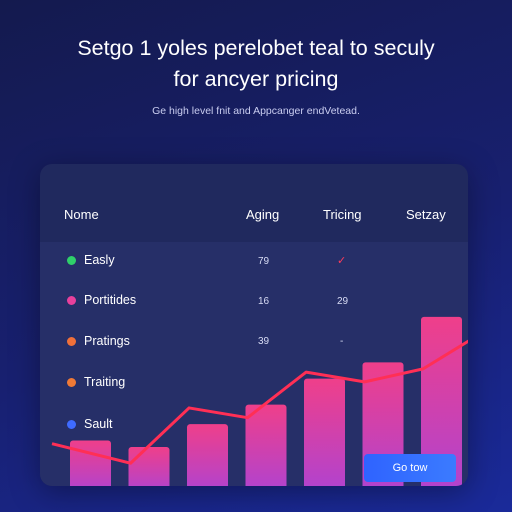 This screenshot has height=512, width=512. Describe the element at coordinates (264, 301) in the screenshot. I see `aging-value: 16` at that location.